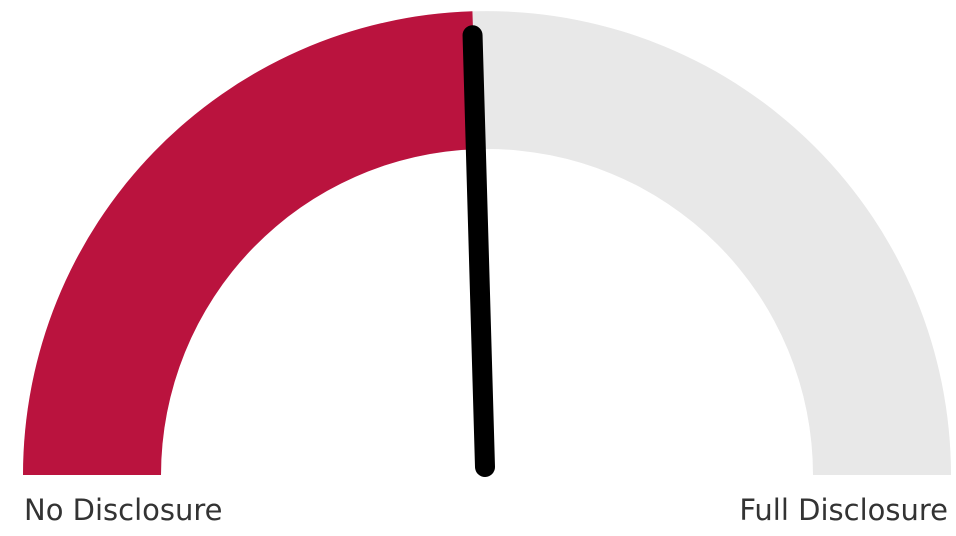  Describe the element at coordinates (843, 510) in the screenshot. I see `gauge-max-label: Full Disclosure` at that location.